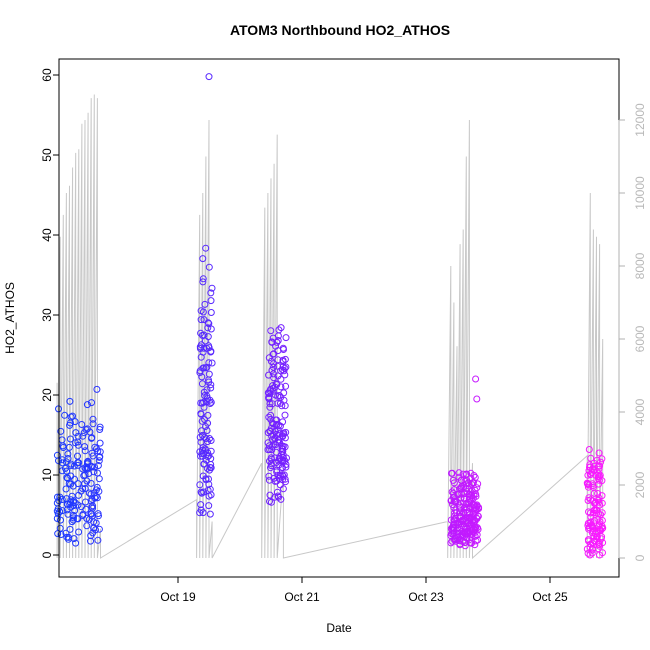 The height and width of the screenshot is (650, 650). Describe the element at coordinates (640, 120) in the screenshot. I see `right-axis-tick-label: 12000` at that location.